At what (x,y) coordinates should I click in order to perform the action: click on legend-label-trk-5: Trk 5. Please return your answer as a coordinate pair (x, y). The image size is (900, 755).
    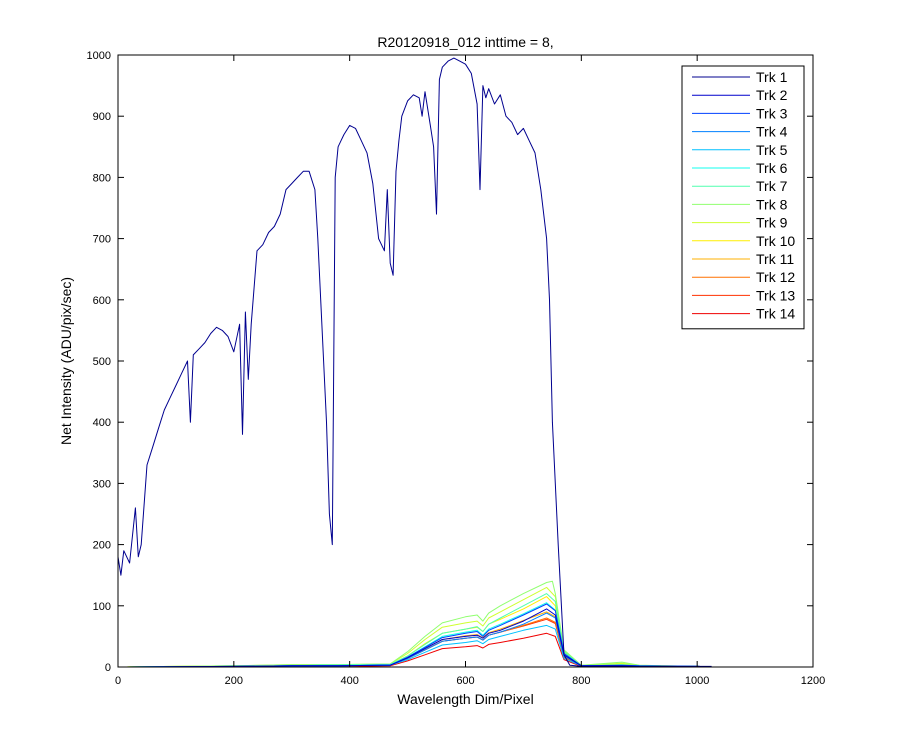
    Looking at the image, I should click on (772, 150).